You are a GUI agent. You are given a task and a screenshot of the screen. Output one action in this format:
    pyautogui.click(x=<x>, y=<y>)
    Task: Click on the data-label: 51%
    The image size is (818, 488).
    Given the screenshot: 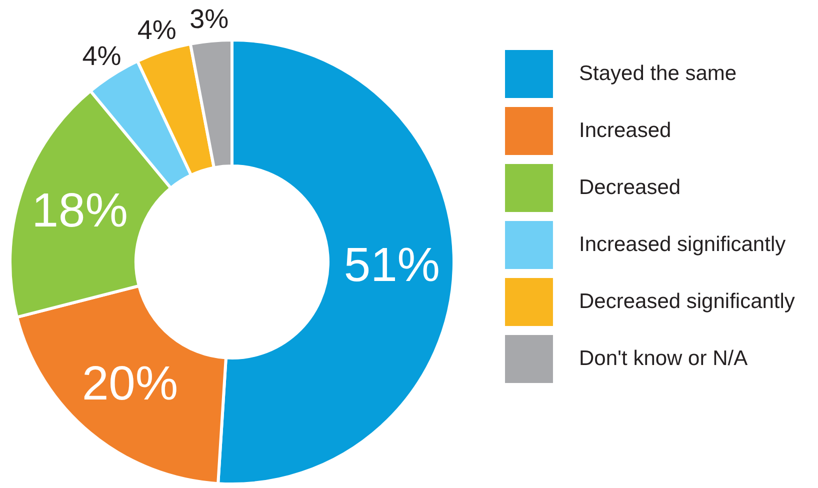 What is the action you would take?
    pyautogui.click(x=392, y=265)
    